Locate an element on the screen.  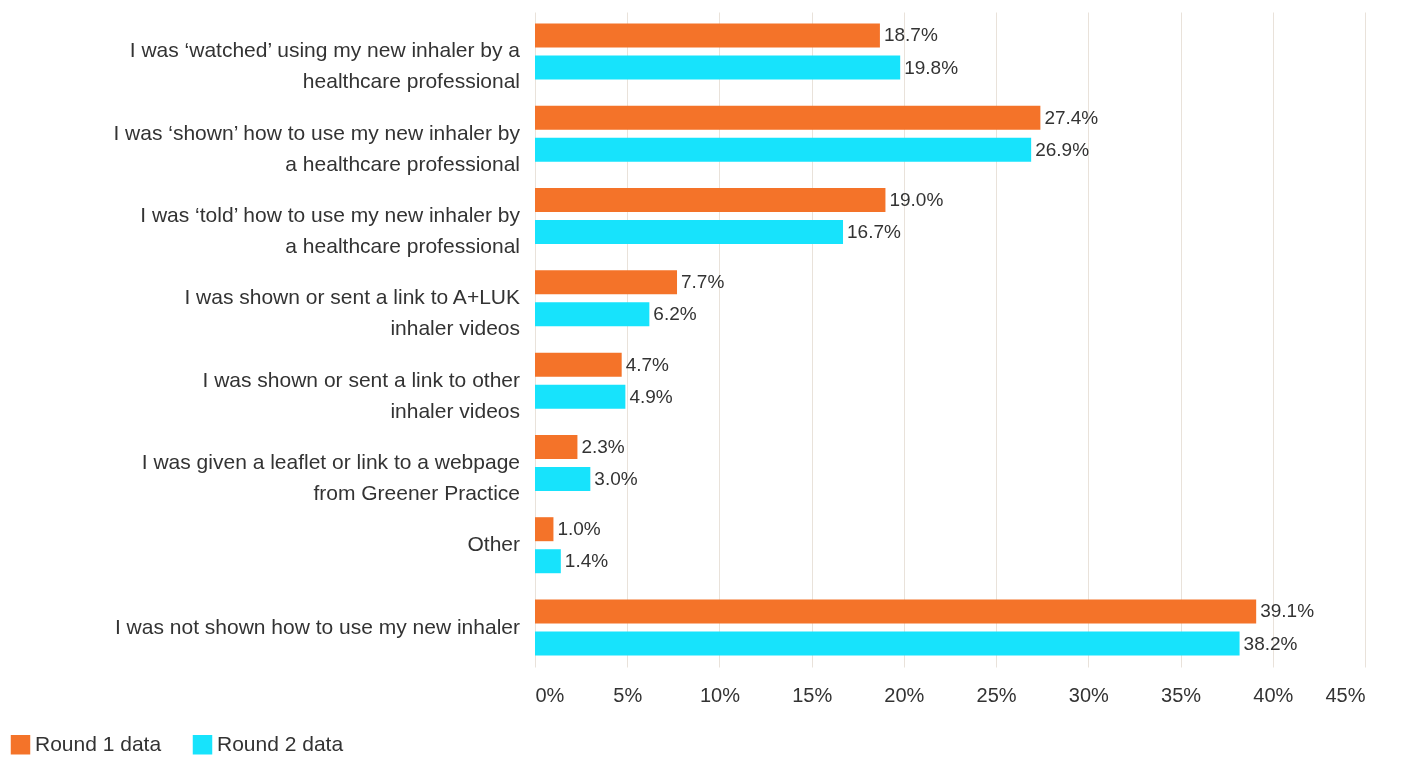
x-tick-label: 30% is located at coordinates (1089, 694).